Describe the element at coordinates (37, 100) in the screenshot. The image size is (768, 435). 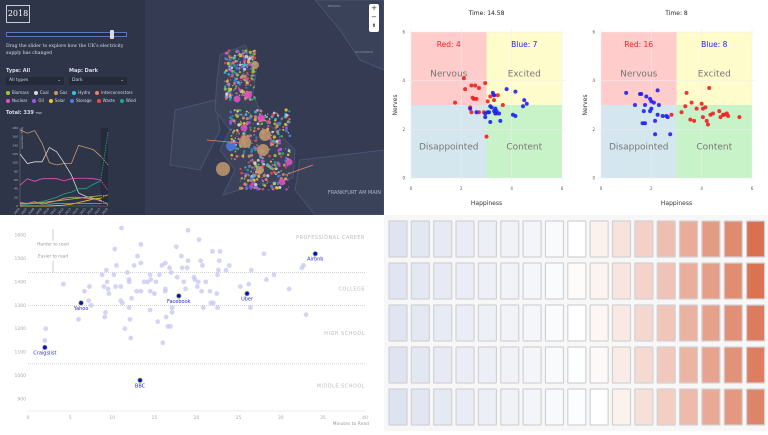
I see `legend-item-oil: Oil` at that location.